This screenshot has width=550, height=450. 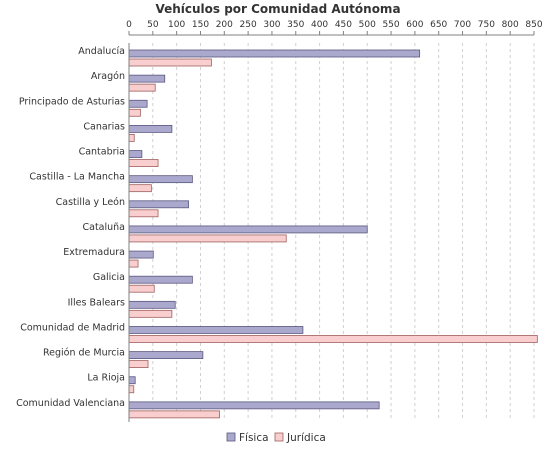 What do you see at coordinates (101, 51) in the screenshot?
I see `y-category-label: Andalucía` at bounding box center [101, 51].